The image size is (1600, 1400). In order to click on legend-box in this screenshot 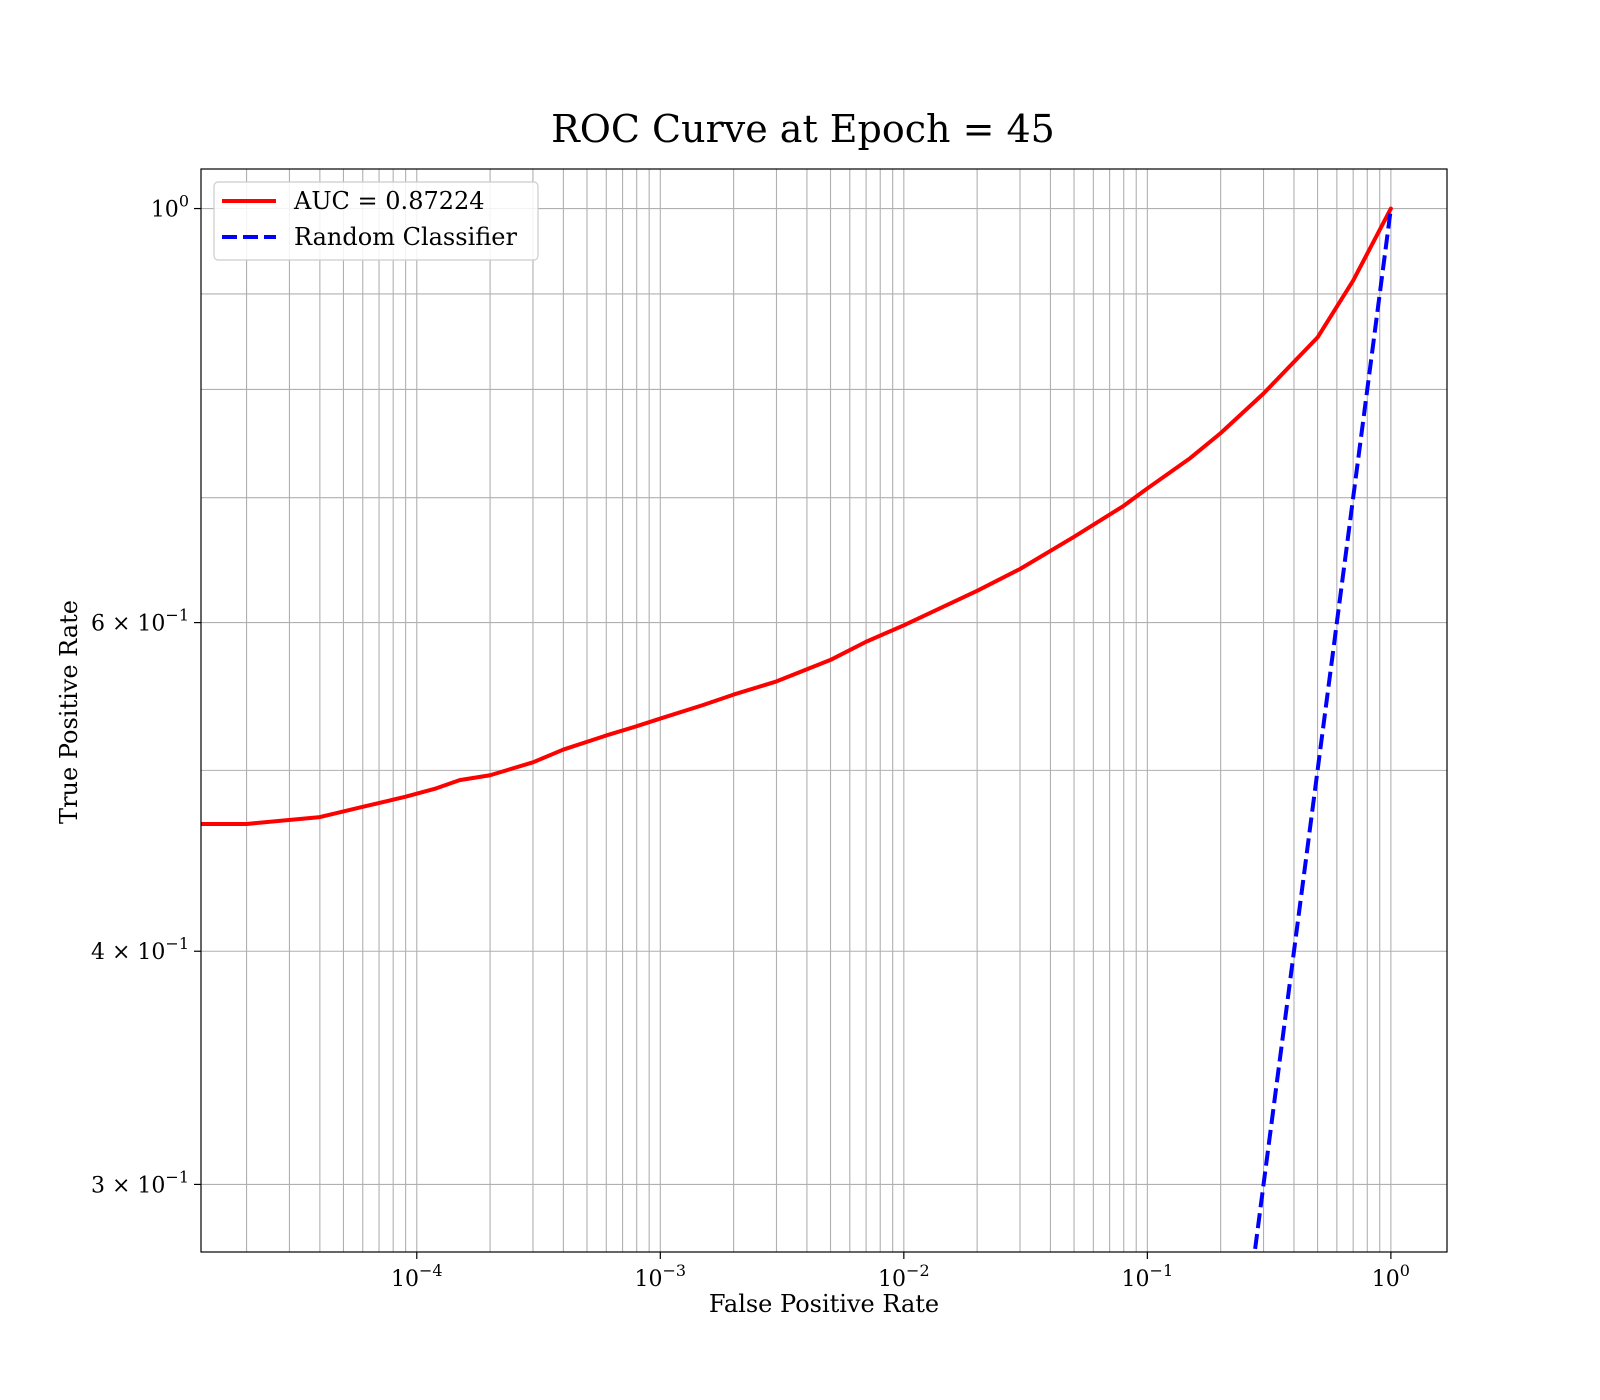, I will do `click(376, 221)`.